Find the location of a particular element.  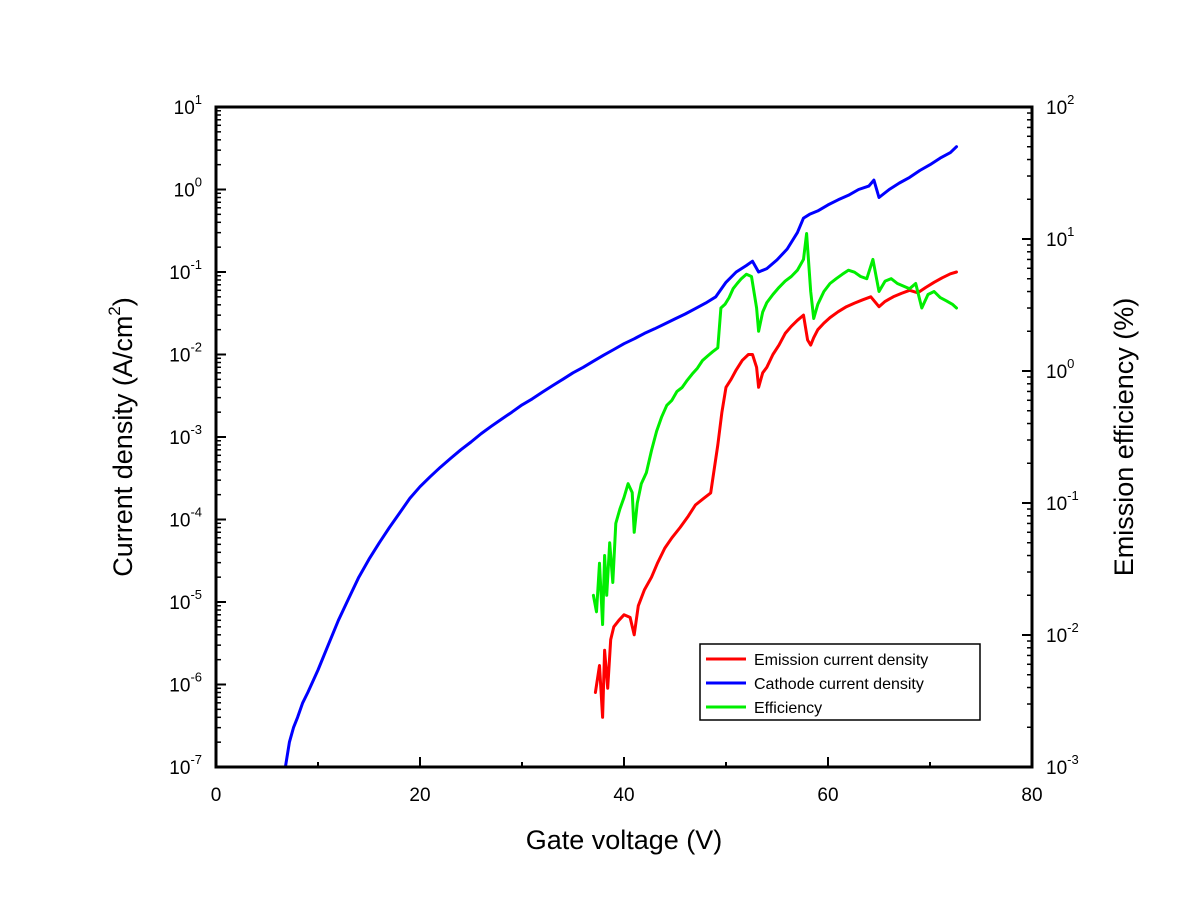

y-left-tick-label: 10⁻³ is located at coordinates (185, 435).